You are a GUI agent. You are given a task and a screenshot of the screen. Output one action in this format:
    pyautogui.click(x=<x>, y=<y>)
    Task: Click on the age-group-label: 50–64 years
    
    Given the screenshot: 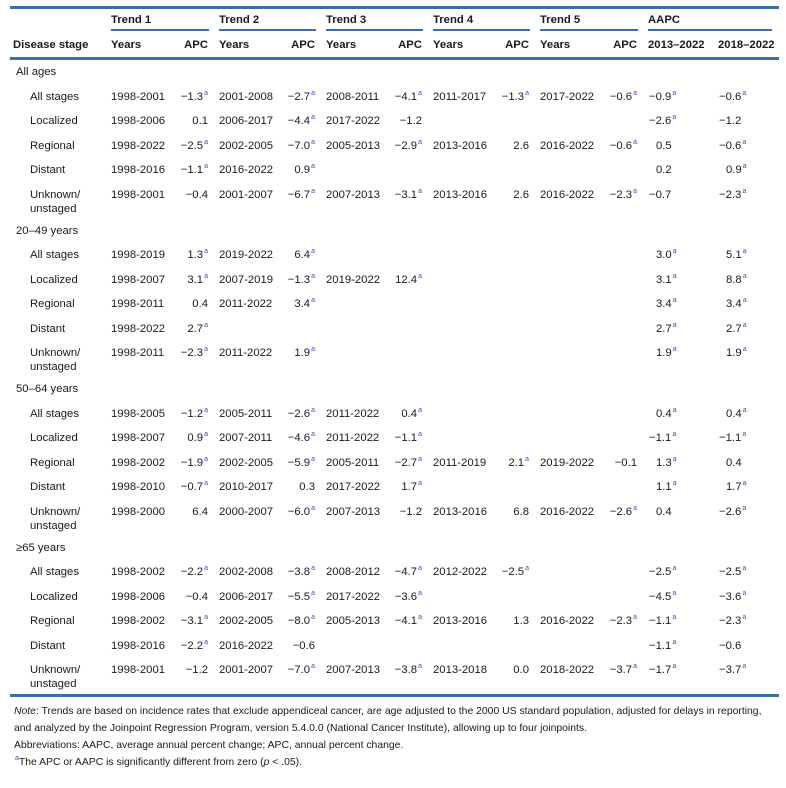 What is the action you would take?
    pyautogui.click(x=47, y=389)
    